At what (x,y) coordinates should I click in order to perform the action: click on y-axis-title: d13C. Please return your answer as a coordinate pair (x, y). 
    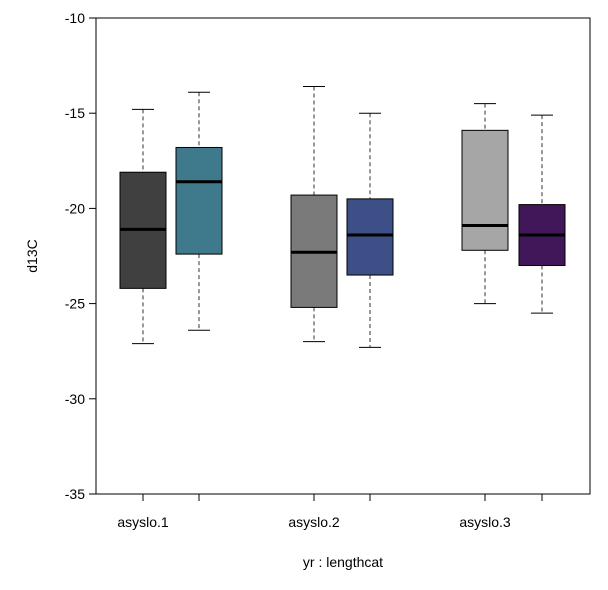
    Looking at the image, I should click on (32, 255).